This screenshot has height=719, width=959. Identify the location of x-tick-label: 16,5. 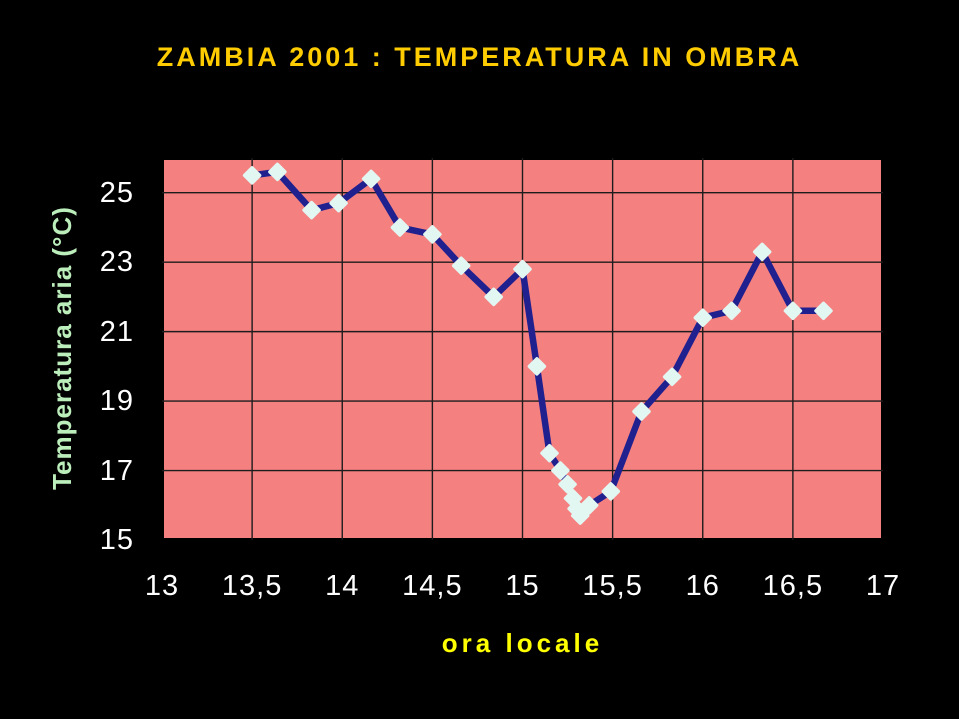
(793, 586).